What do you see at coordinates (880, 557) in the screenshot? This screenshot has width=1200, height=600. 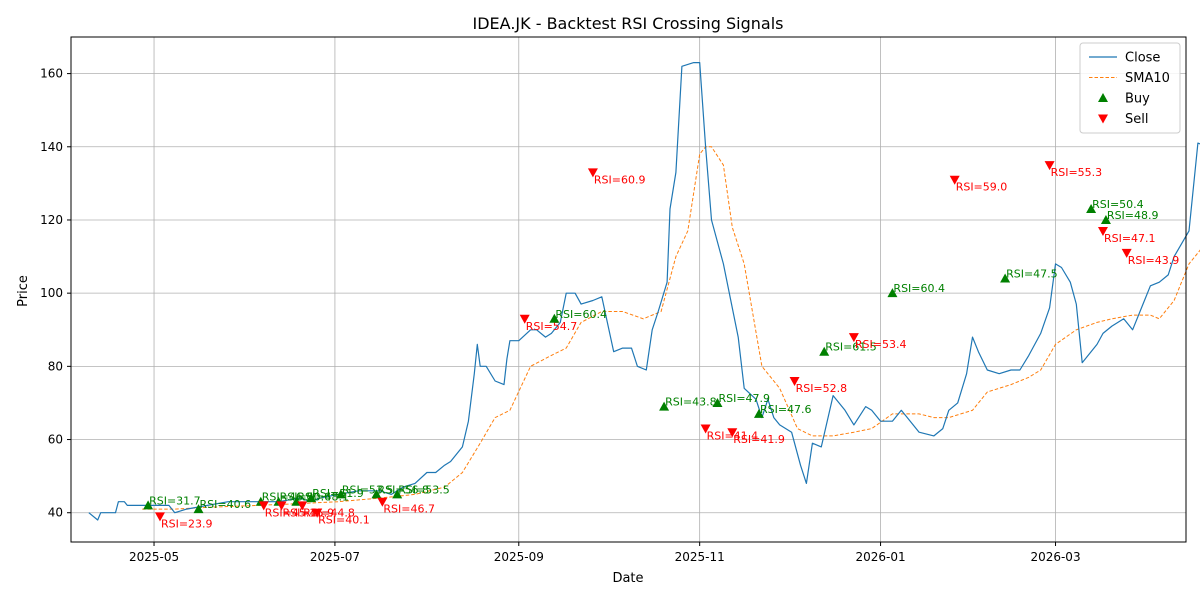 I see `x-tick-label: 2026-01` at bounding box center [880, 557].